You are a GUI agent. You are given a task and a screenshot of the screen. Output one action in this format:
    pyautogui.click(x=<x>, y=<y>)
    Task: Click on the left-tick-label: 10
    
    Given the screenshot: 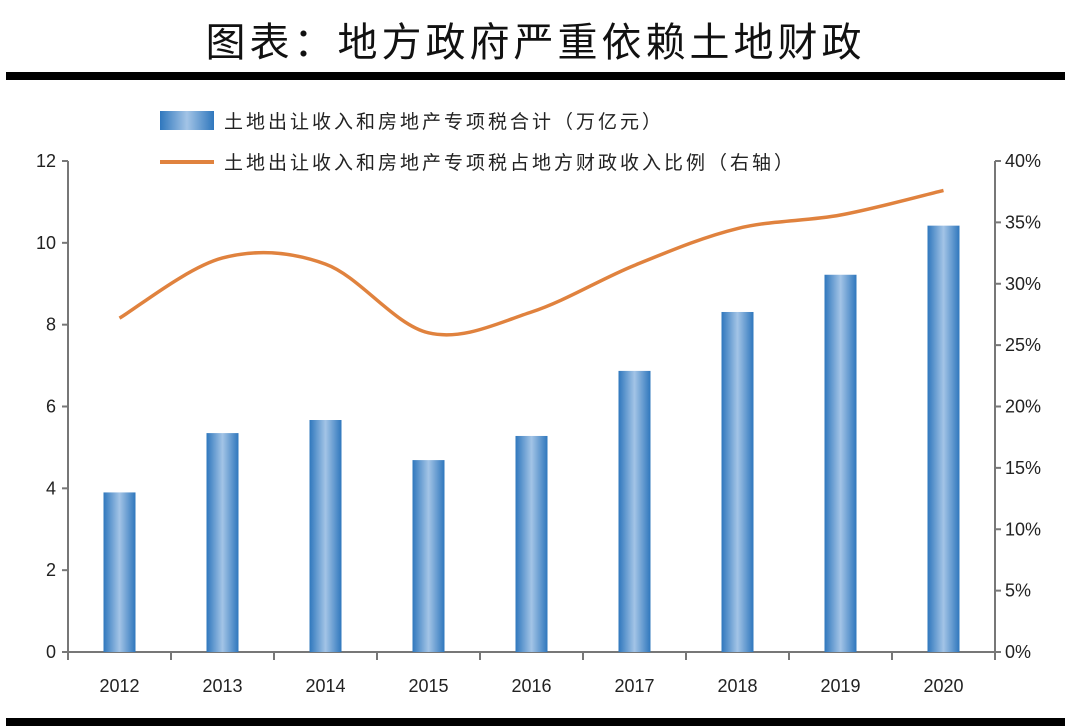 What is the action you would take?
    pyautogui.click(x=46, y=243)
    